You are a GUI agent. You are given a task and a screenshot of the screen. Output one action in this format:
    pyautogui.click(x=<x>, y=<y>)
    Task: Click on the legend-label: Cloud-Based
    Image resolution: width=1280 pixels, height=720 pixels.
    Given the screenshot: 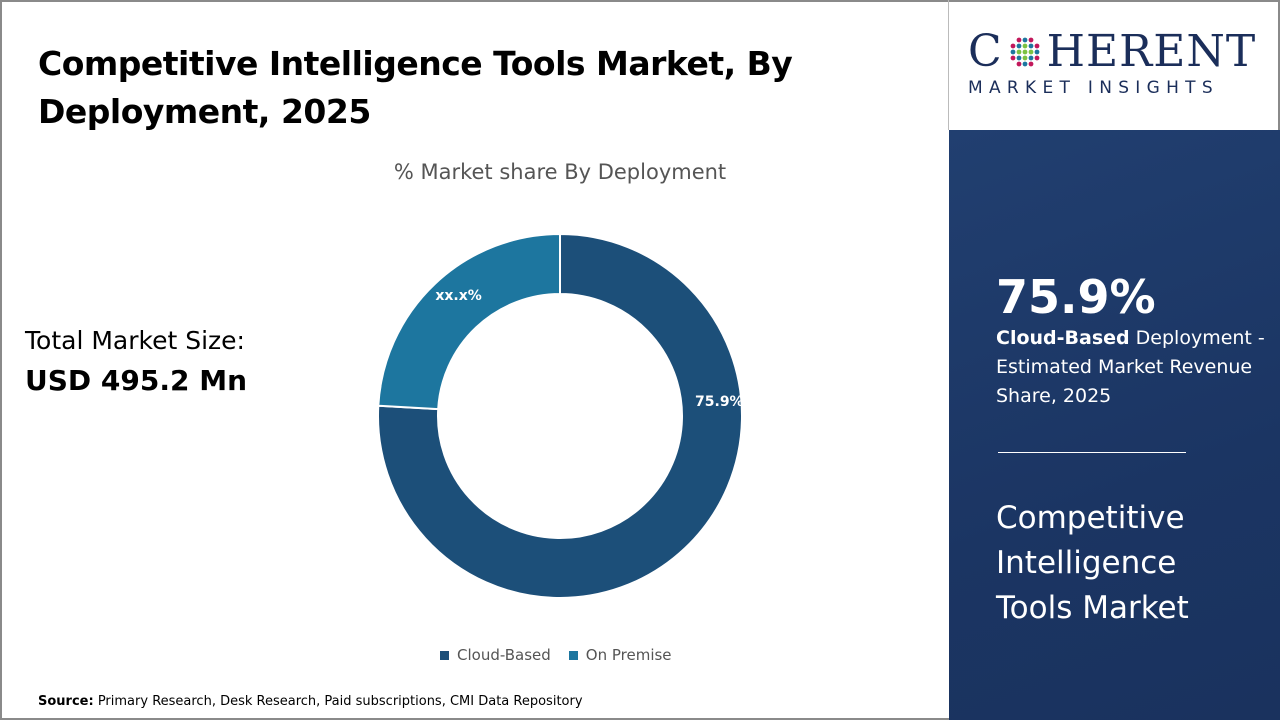 What is the action you would take?
    pyautogui.click(x=504, y=655)
    